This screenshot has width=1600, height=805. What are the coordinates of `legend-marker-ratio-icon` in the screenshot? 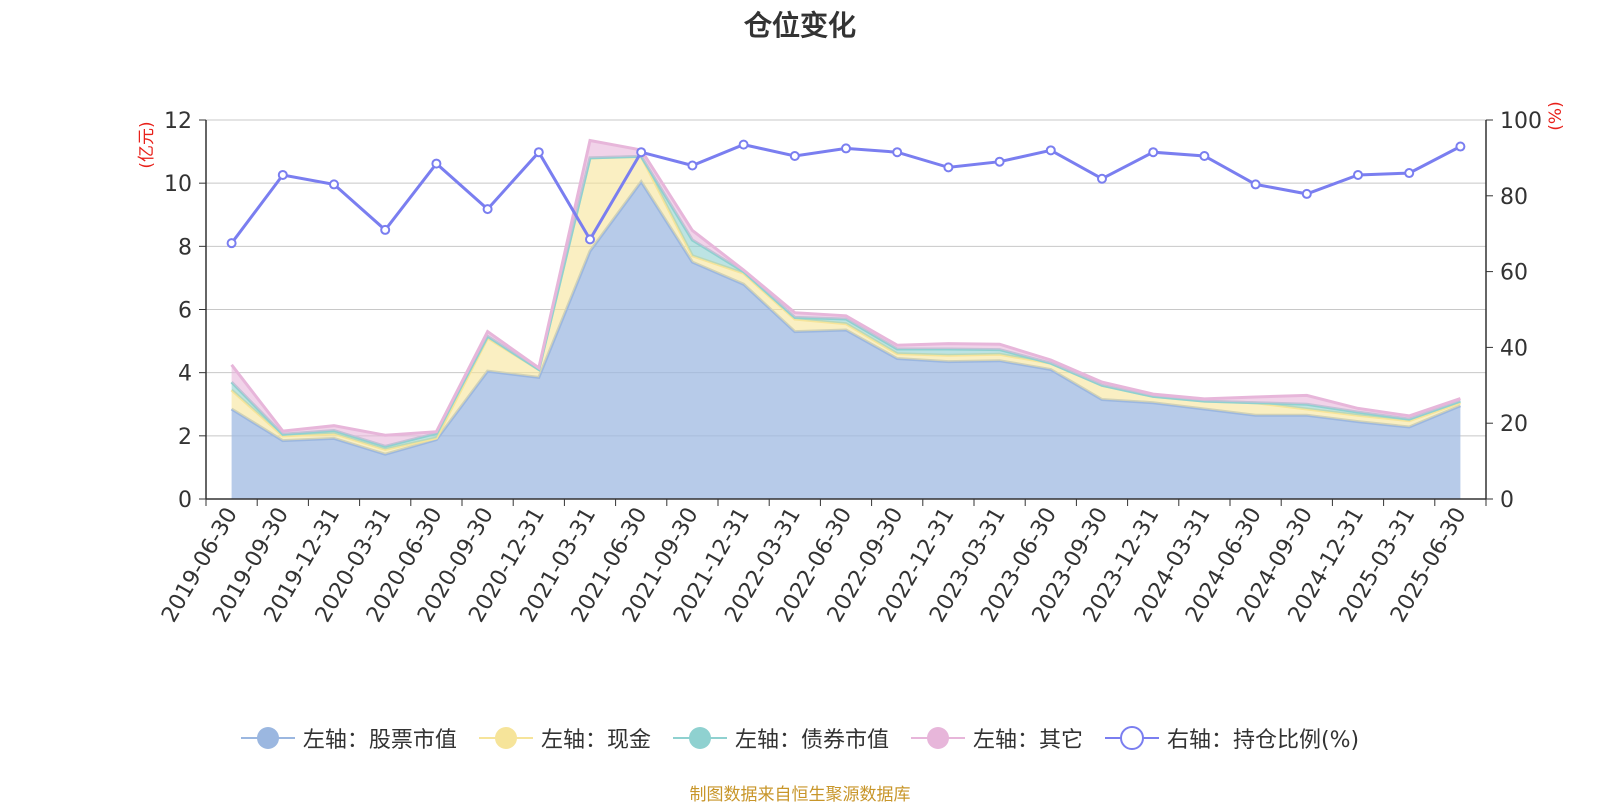 It's located at (1131, 738).